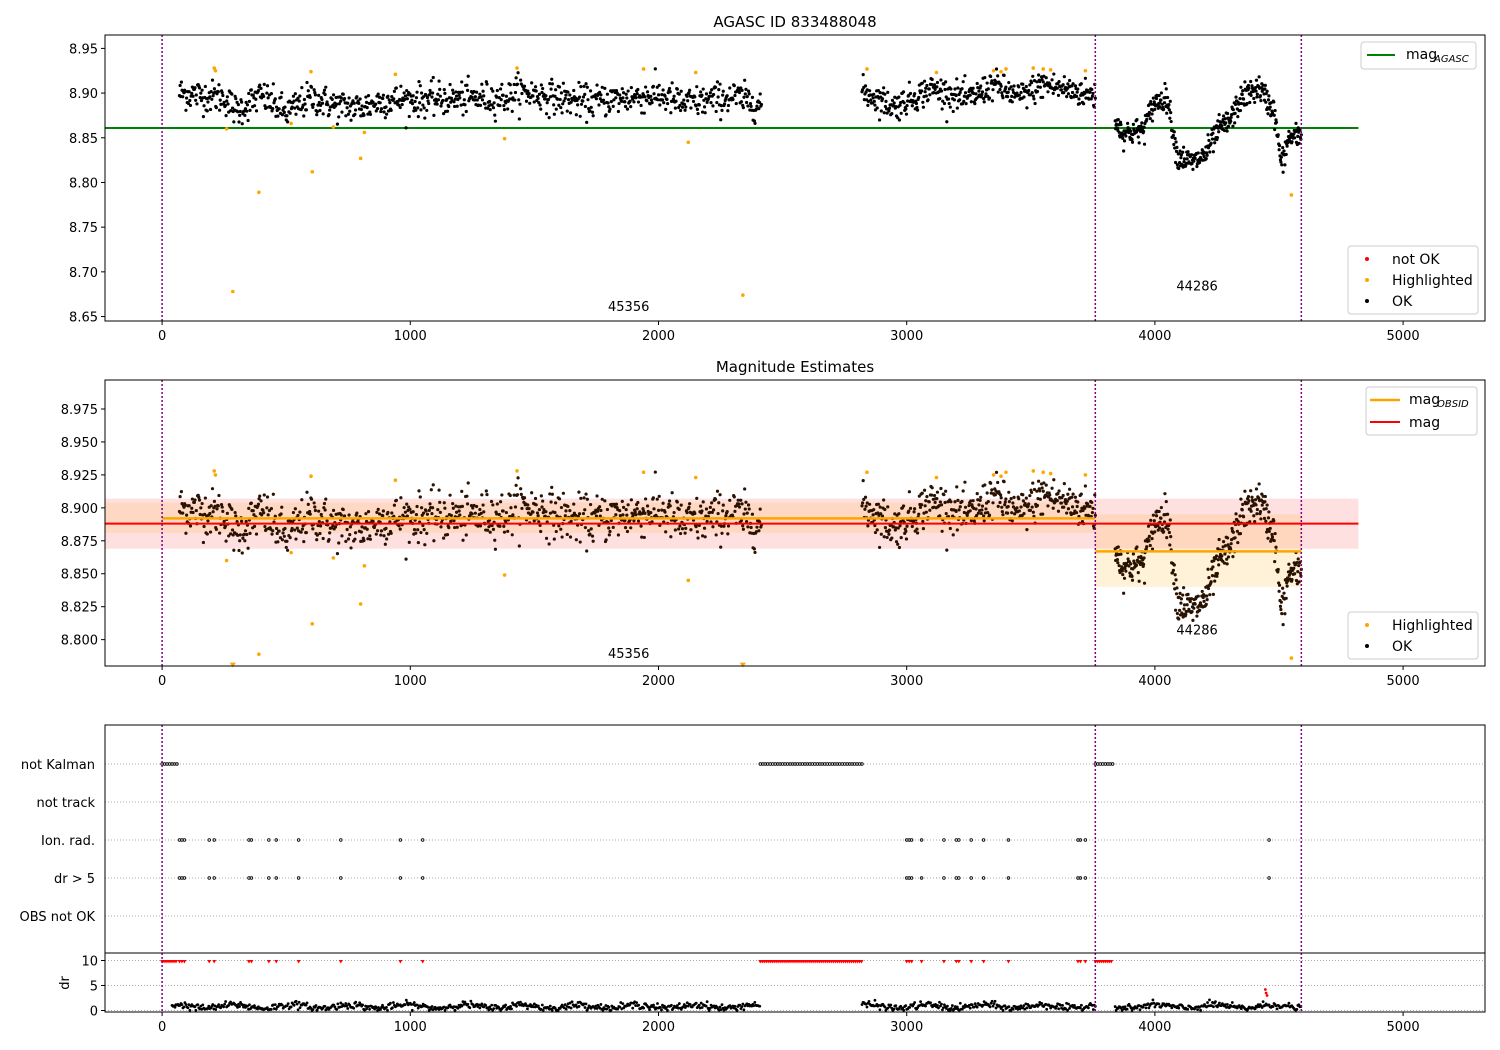 The image size is (1500, 1050). Describe the element at coordinates (794, 22) in the screenshot. I see `panel-agasc-title: AGASC ID 833488048` at that location.